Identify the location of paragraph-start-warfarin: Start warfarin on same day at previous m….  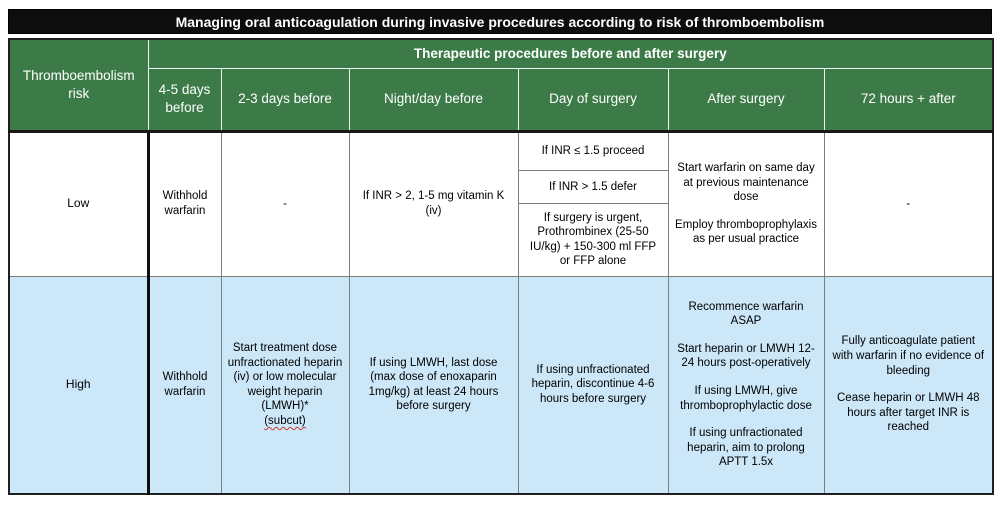
(746, 183).